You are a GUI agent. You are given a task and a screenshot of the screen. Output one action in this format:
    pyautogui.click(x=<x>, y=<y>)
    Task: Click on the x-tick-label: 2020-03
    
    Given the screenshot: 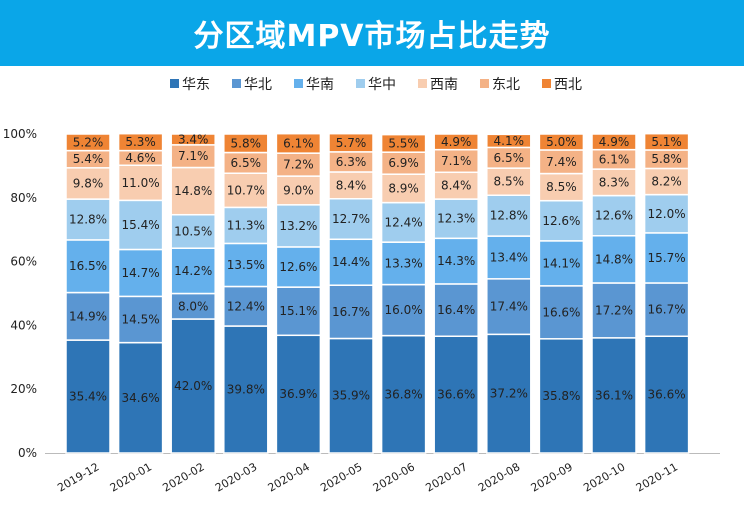 What is the action you would take?
    pyautogui.click(x=236, y=477)
    